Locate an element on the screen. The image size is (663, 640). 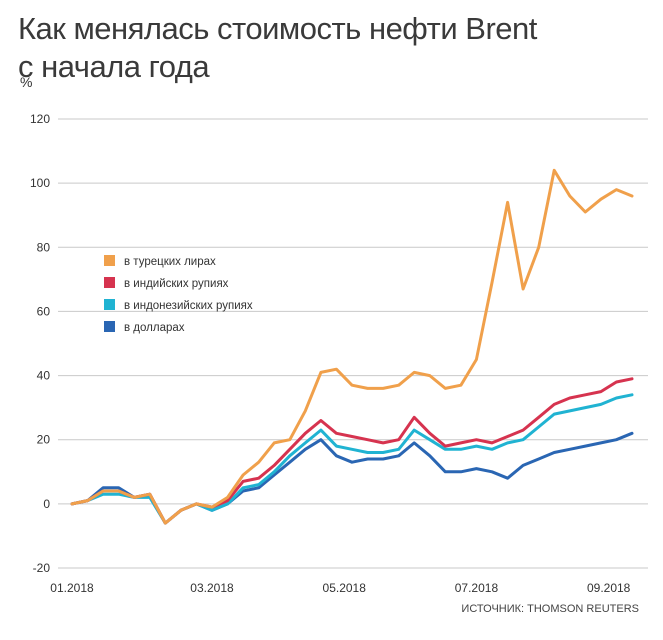
x-tick-label: 01.2018 is located at coordinates (72, 588).